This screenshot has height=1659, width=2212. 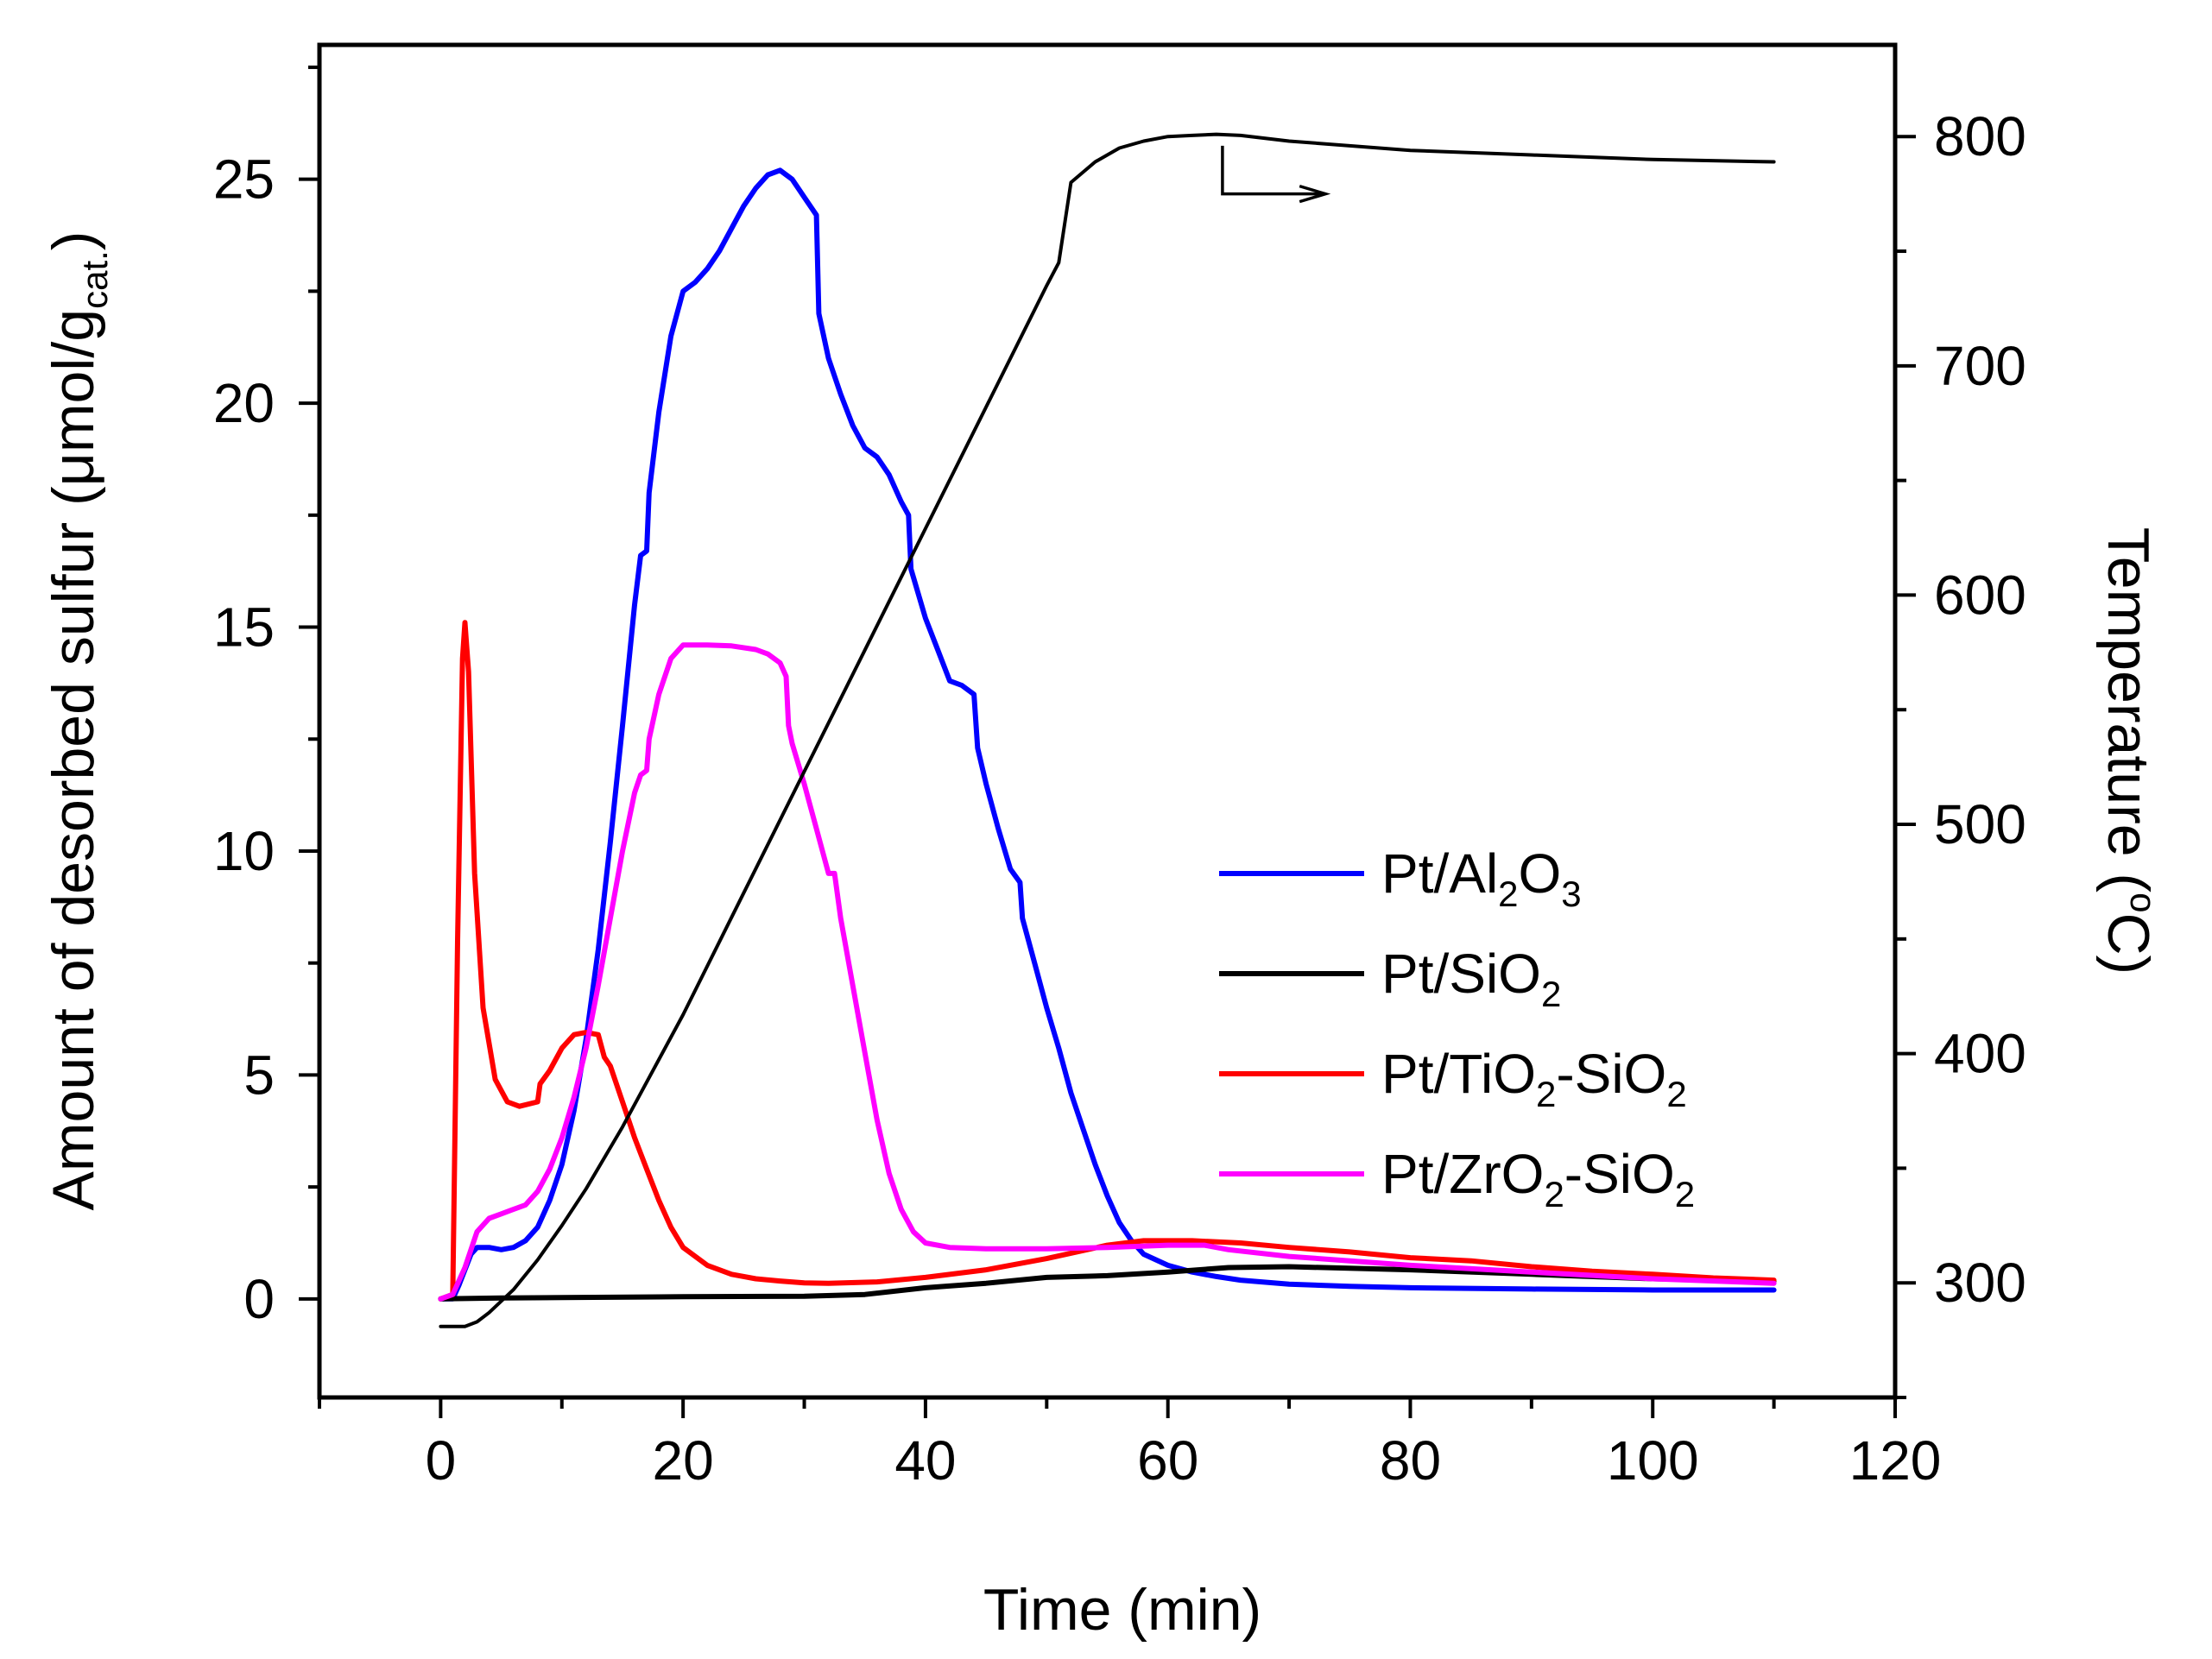 What do you see at coordinates (1167, 1461) in the screenshot?
I see `x-tick-label: 60` at bounding box center [1167, 1461].